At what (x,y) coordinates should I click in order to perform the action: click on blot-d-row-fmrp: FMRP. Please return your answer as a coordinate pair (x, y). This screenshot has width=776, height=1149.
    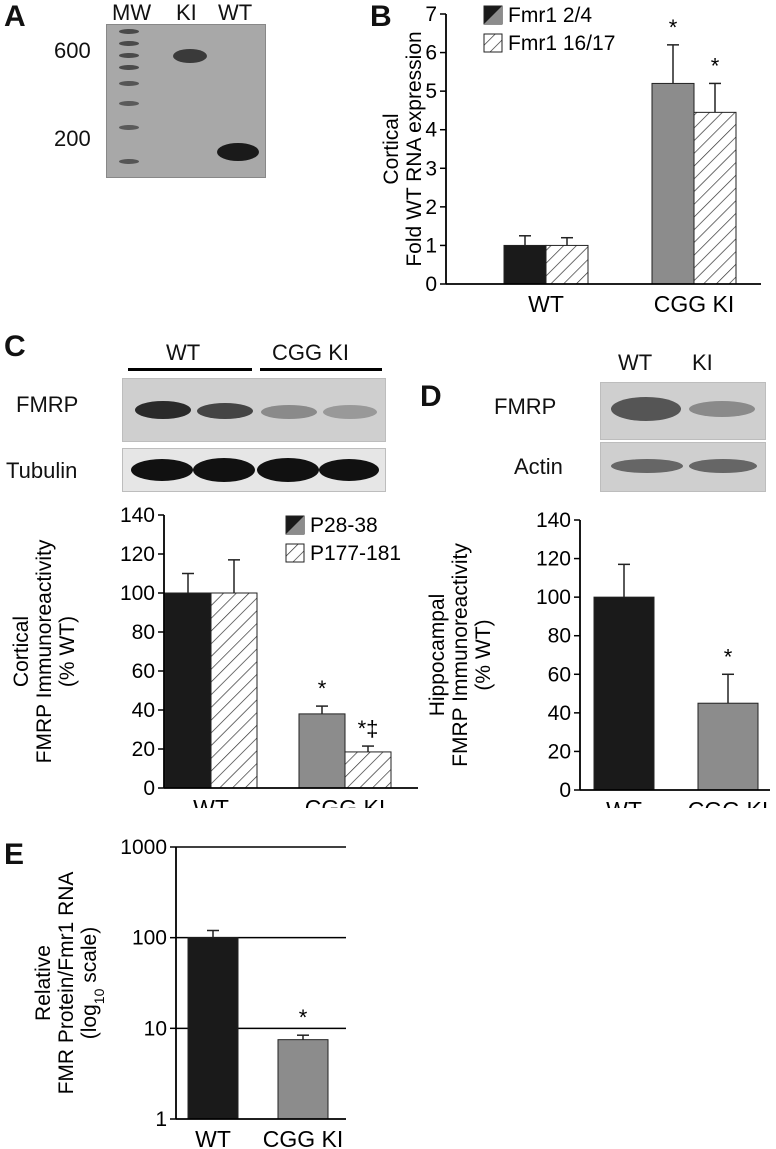
    Looking at the image, I should click on (525, 406).